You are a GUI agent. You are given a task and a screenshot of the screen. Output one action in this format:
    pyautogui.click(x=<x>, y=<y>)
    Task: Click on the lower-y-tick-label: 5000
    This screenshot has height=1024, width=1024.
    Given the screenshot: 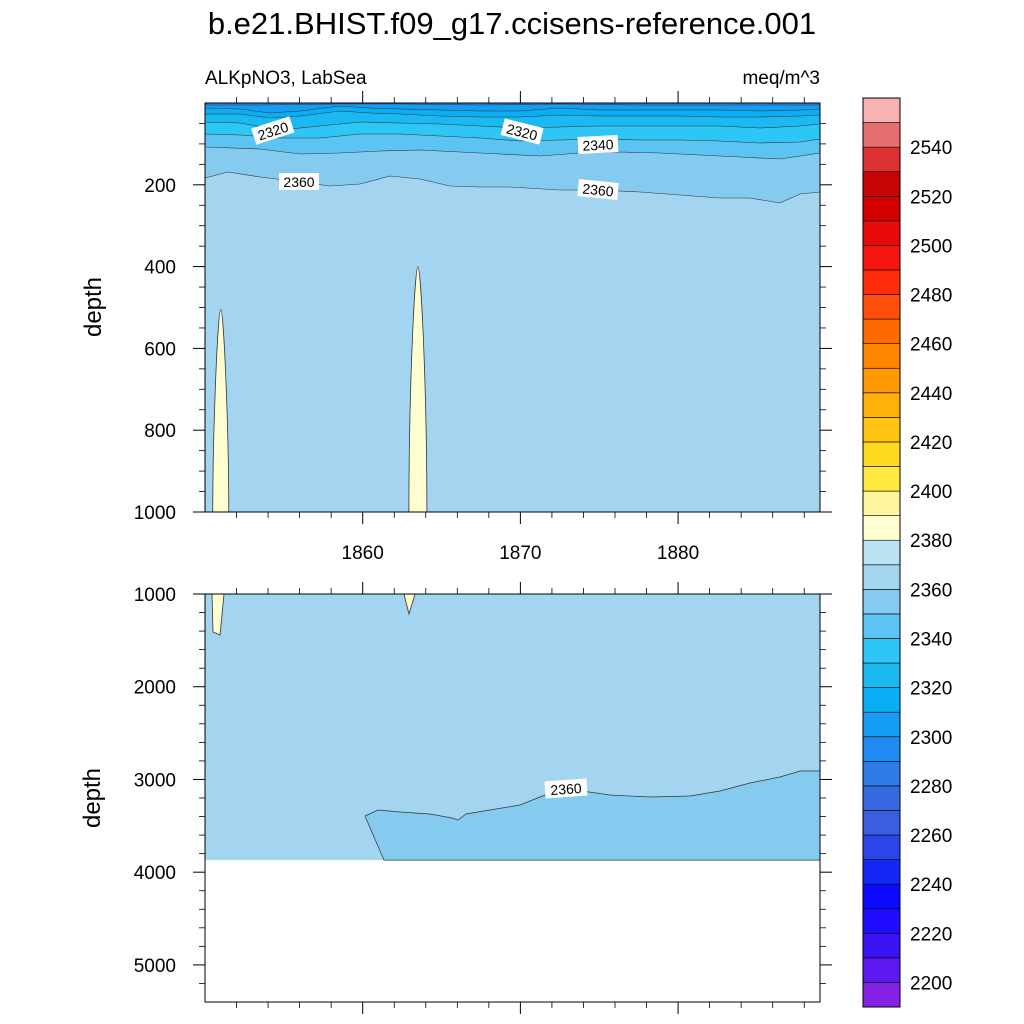 What is the action you would take?
    pyautogui.click(x=155, y=966)
    